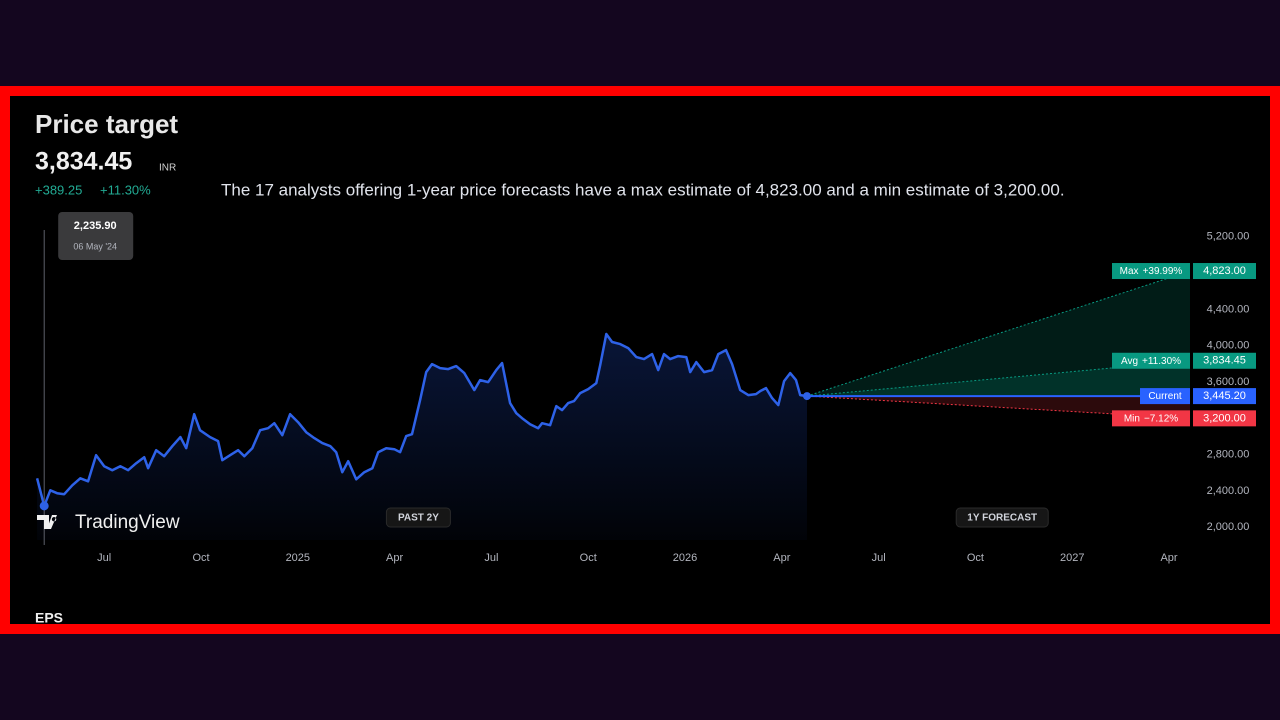 This screenshot has height=720, width=1280. Describe the element at coordinates (1228, 382) in the screenshot. I see `y-tick-label: 3,600.00` at that location.